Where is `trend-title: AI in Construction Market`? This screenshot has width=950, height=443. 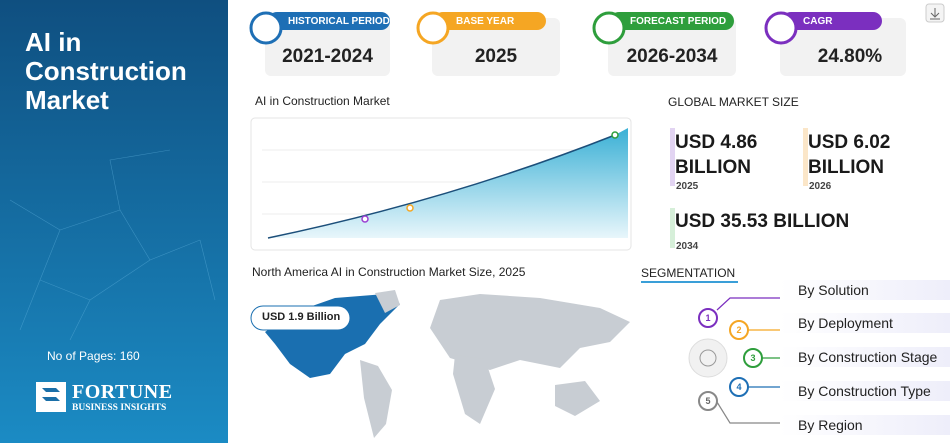
trend-title: AI in Construction Market is located at coordinates (322, 101).